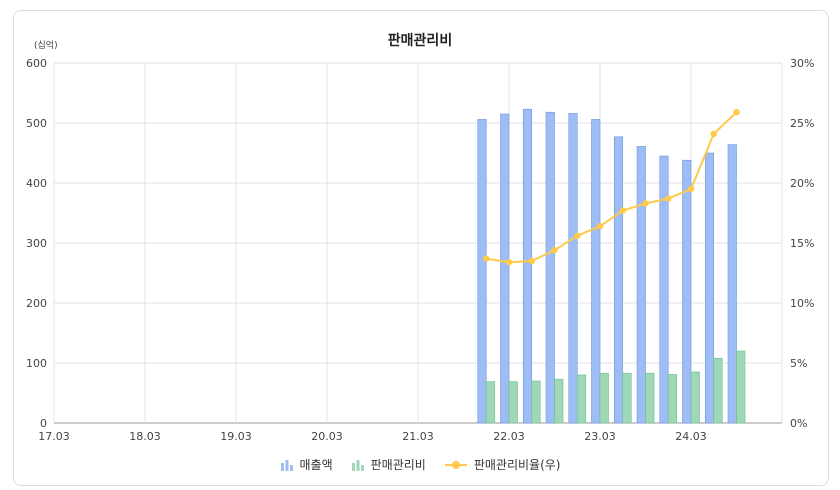 This screenshot has height=490, width=840. What do you see at coordinates (43, 423) in the screenshot?
I see `y-left-tick-label: 0` at bounding box center [43, 423].